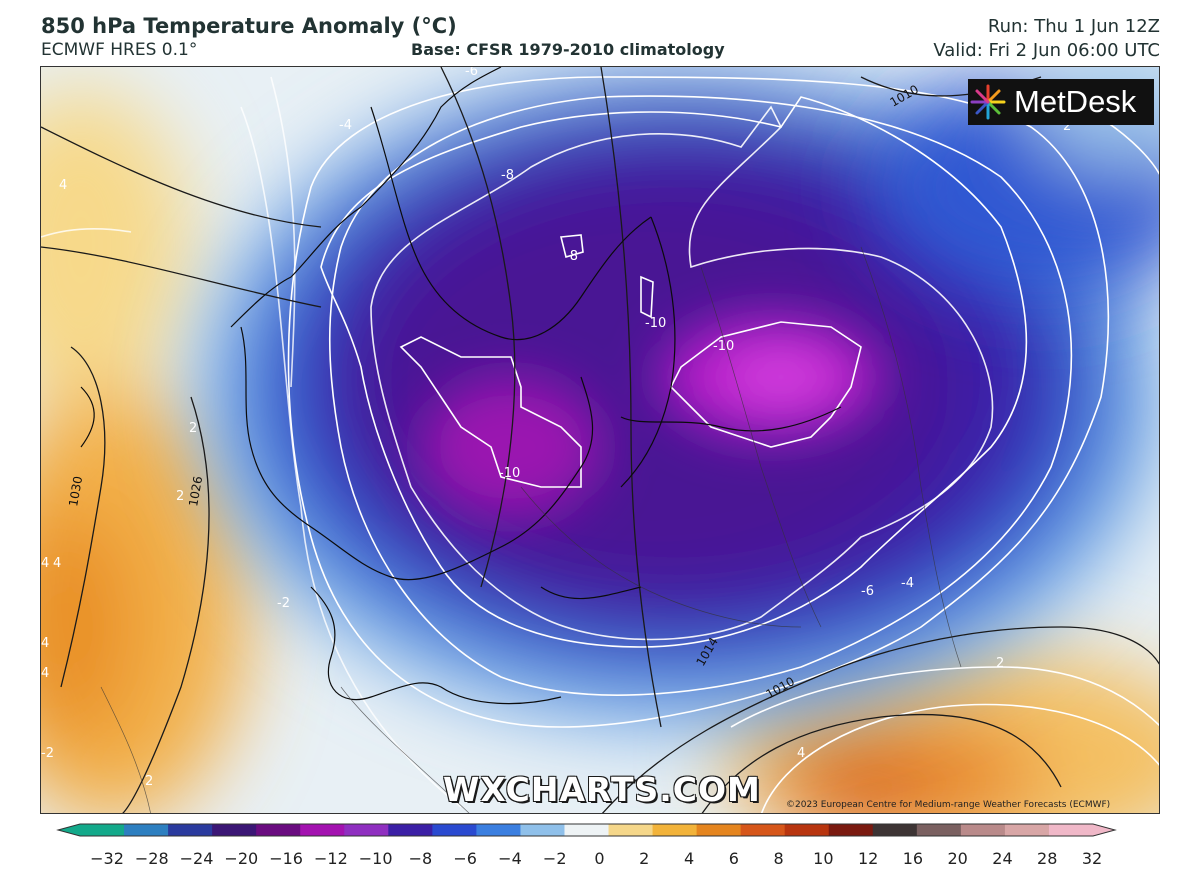 The width and height of the screenshot is (1193, 885). What do you see at coordinates (286, 858) in the screenshot?
I see `colorbar-label: −16` at bounding box center [286, 858].